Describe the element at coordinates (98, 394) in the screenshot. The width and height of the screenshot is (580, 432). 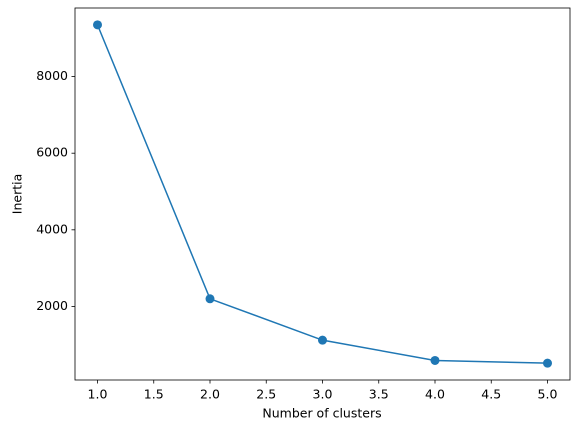
I see `x-tick-label: 1.0` at that location.